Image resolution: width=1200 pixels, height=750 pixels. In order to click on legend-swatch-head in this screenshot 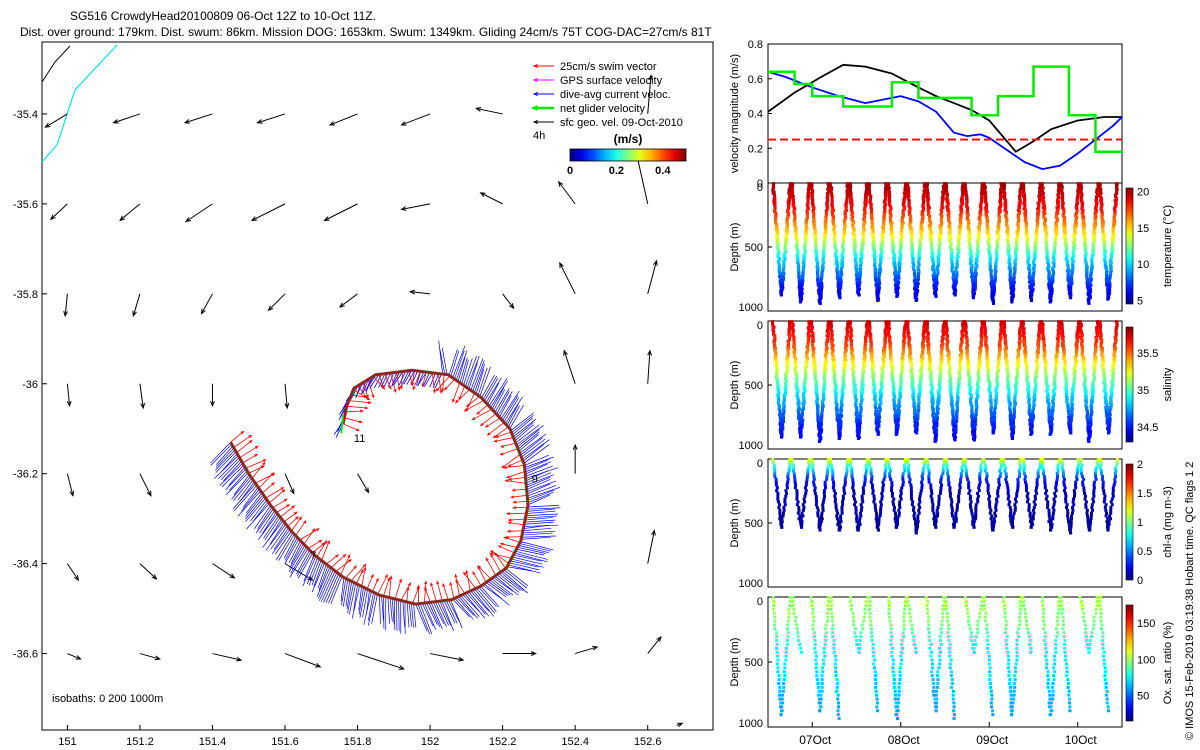, I will do `click(534, 108)`.